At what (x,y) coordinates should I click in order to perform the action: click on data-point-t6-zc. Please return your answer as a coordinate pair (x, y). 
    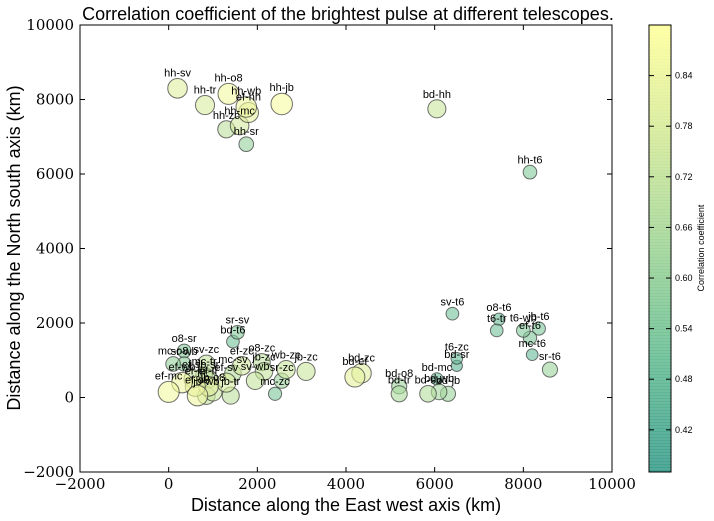
    Looking at the image, I should click on (457, 358).